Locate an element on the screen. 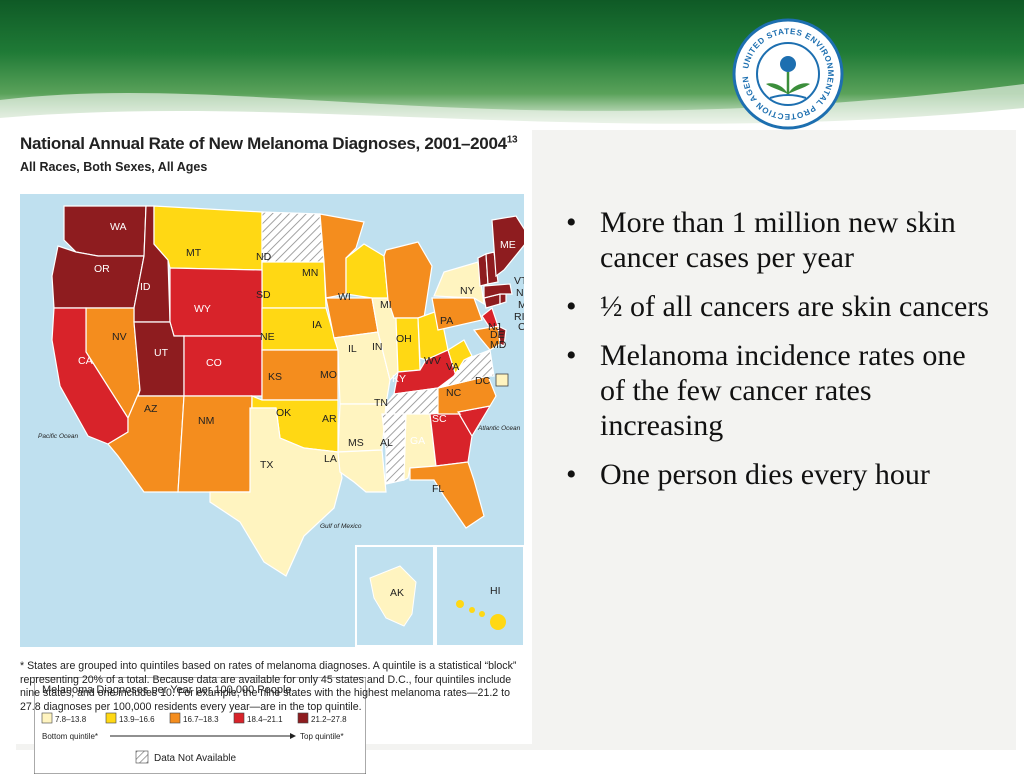 The height and width of the screenshot is (774, 1024). state-label-mt: MT is located at coordinates (194, 253).